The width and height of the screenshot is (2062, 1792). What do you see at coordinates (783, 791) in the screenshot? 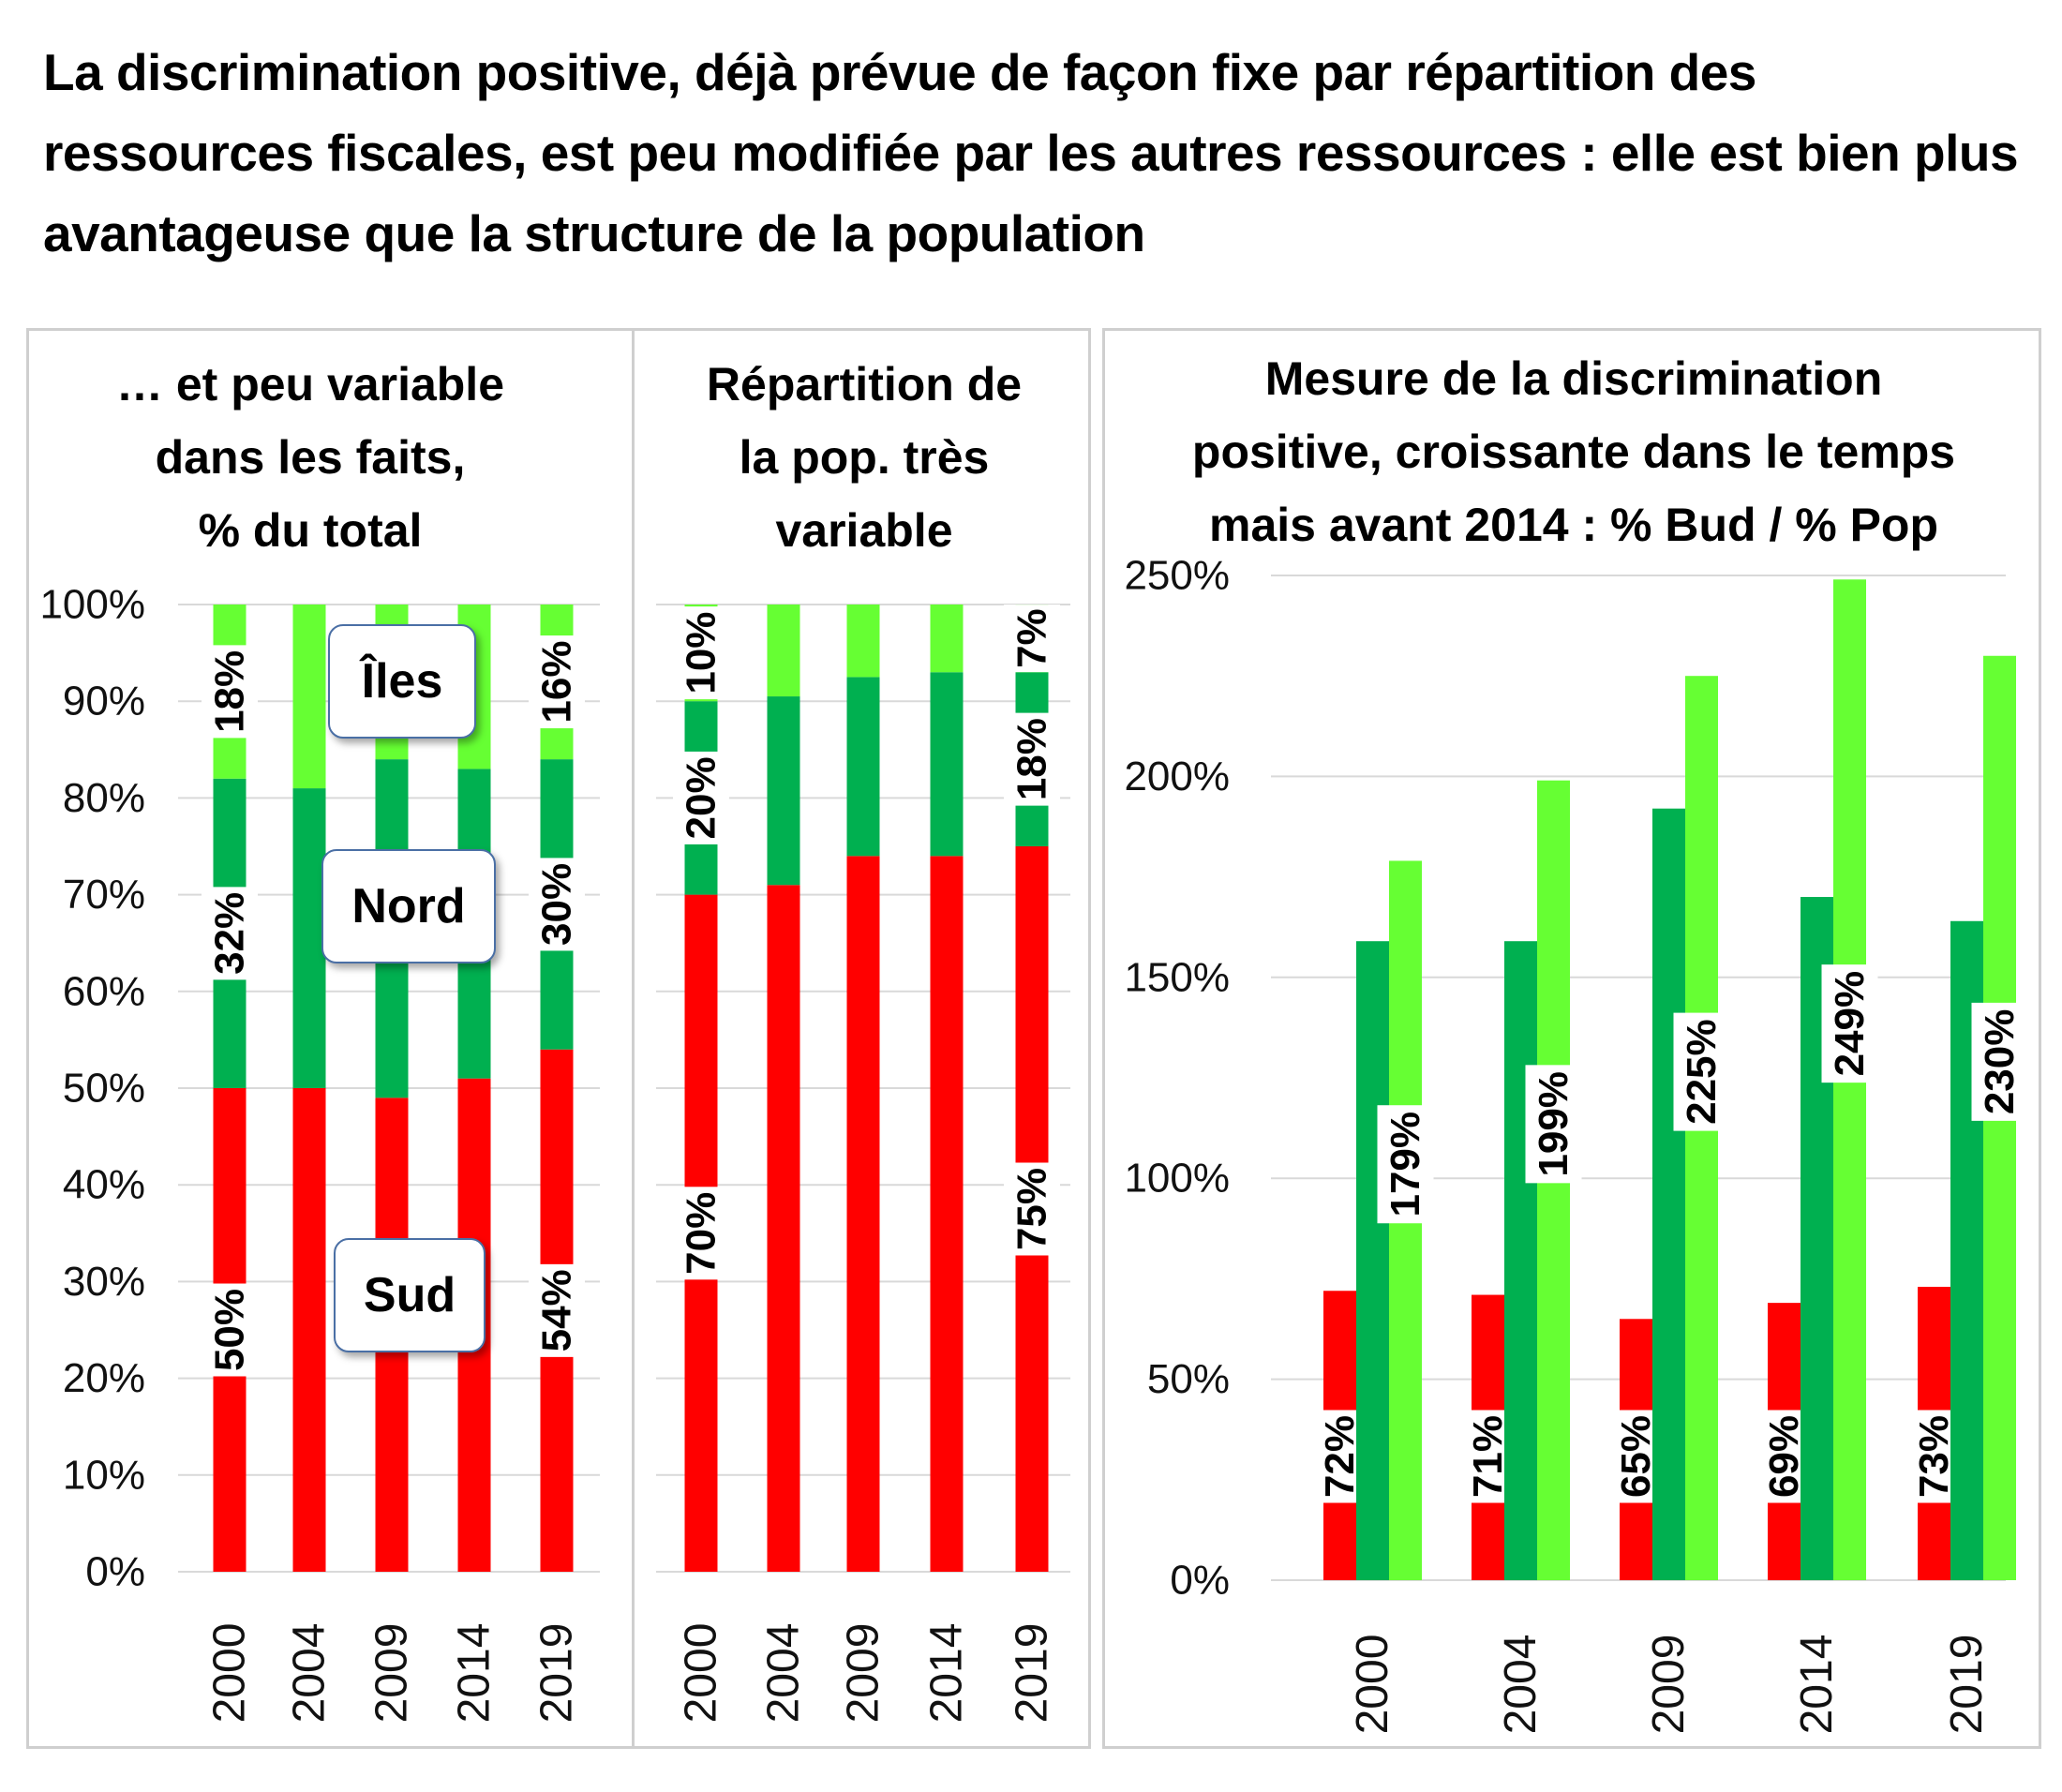
I see `mid-bar-nord-2004` at bounding box center [783, 791].